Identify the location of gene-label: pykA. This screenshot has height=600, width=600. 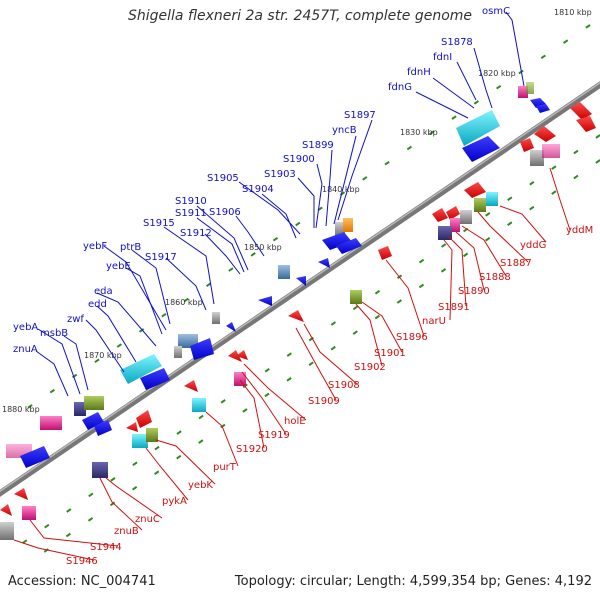
(174, 501).